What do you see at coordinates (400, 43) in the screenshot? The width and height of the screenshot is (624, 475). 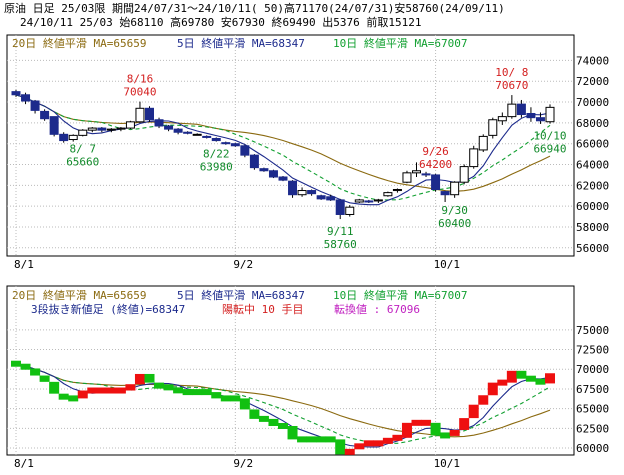 I see `legend-ma10: 10日 終値平滑 MA=67007` at bounding box center [400, 43].